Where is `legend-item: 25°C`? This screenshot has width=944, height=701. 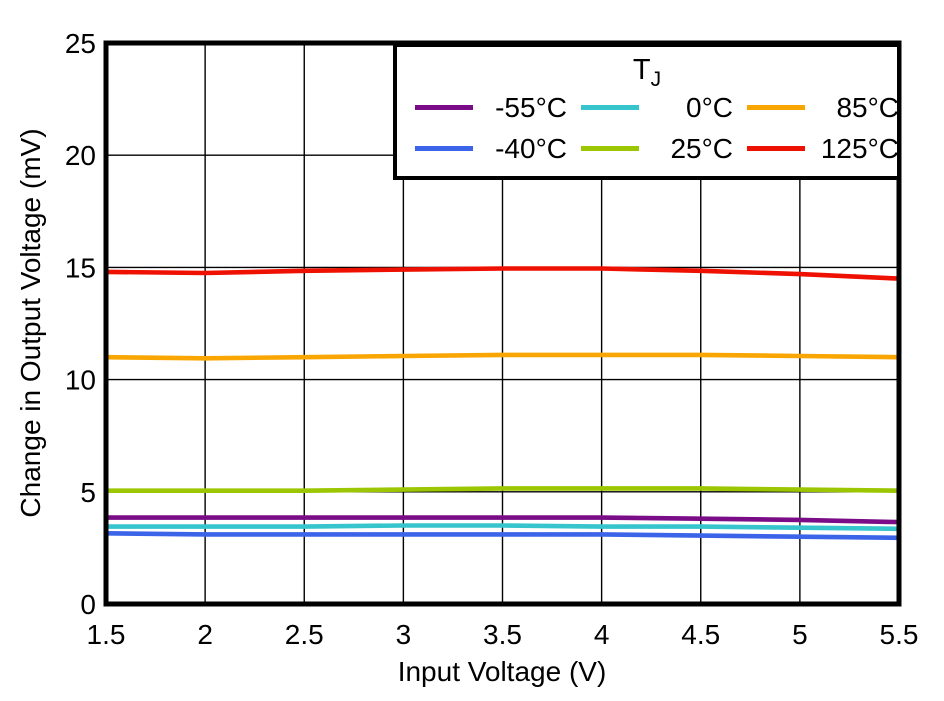 legend-item: 25°C is located at coordinates (657, 149).